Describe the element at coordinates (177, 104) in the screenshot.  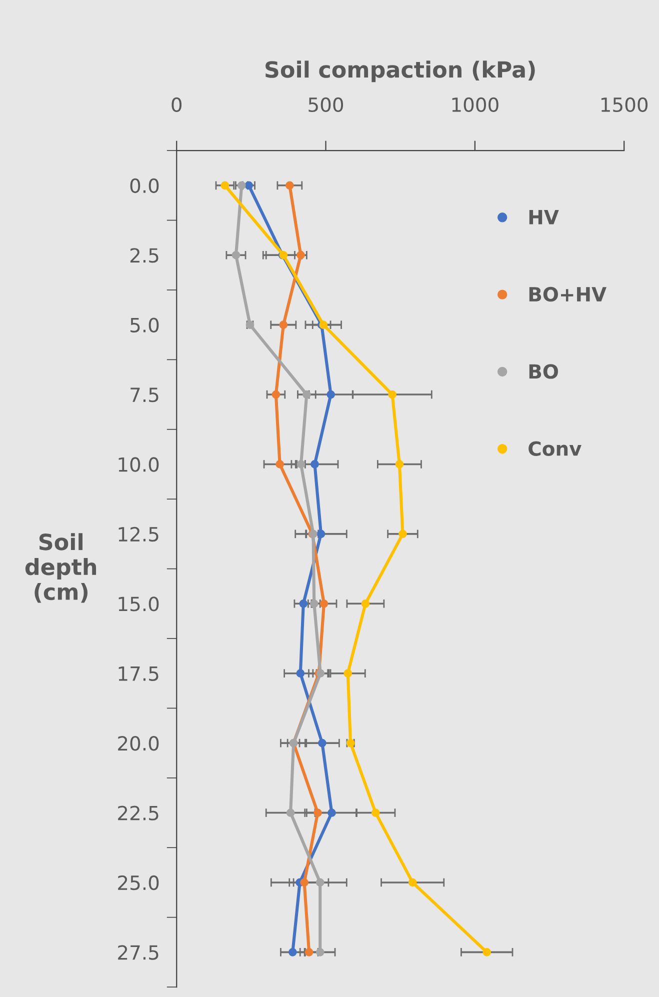
I see `x-tick-label: 0` at that location.